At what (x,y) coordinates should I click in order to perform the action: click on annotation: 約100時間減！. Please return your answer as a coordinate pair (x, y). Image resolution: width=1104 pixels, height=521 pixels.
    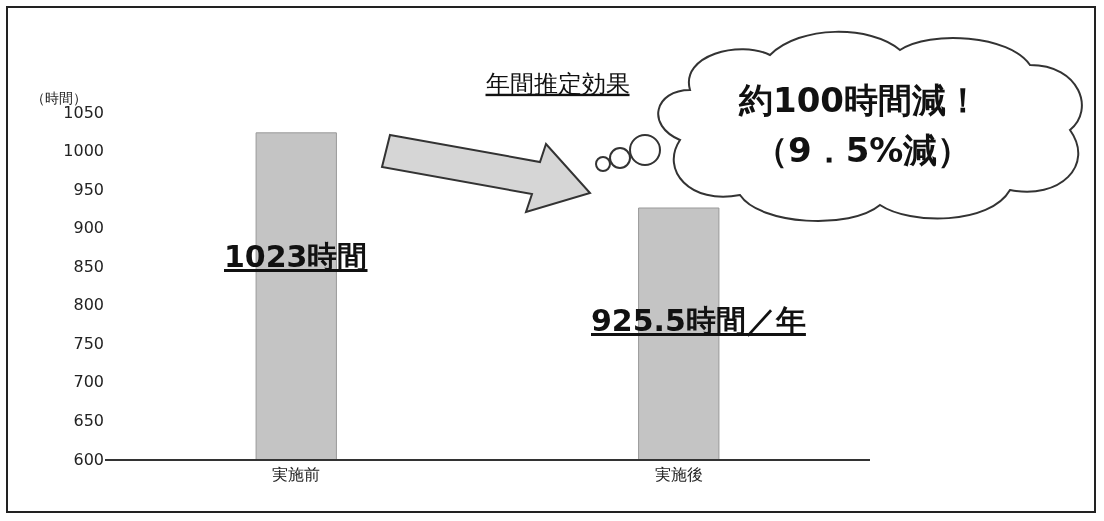
    Looking at the image, I should click on (859, 100).